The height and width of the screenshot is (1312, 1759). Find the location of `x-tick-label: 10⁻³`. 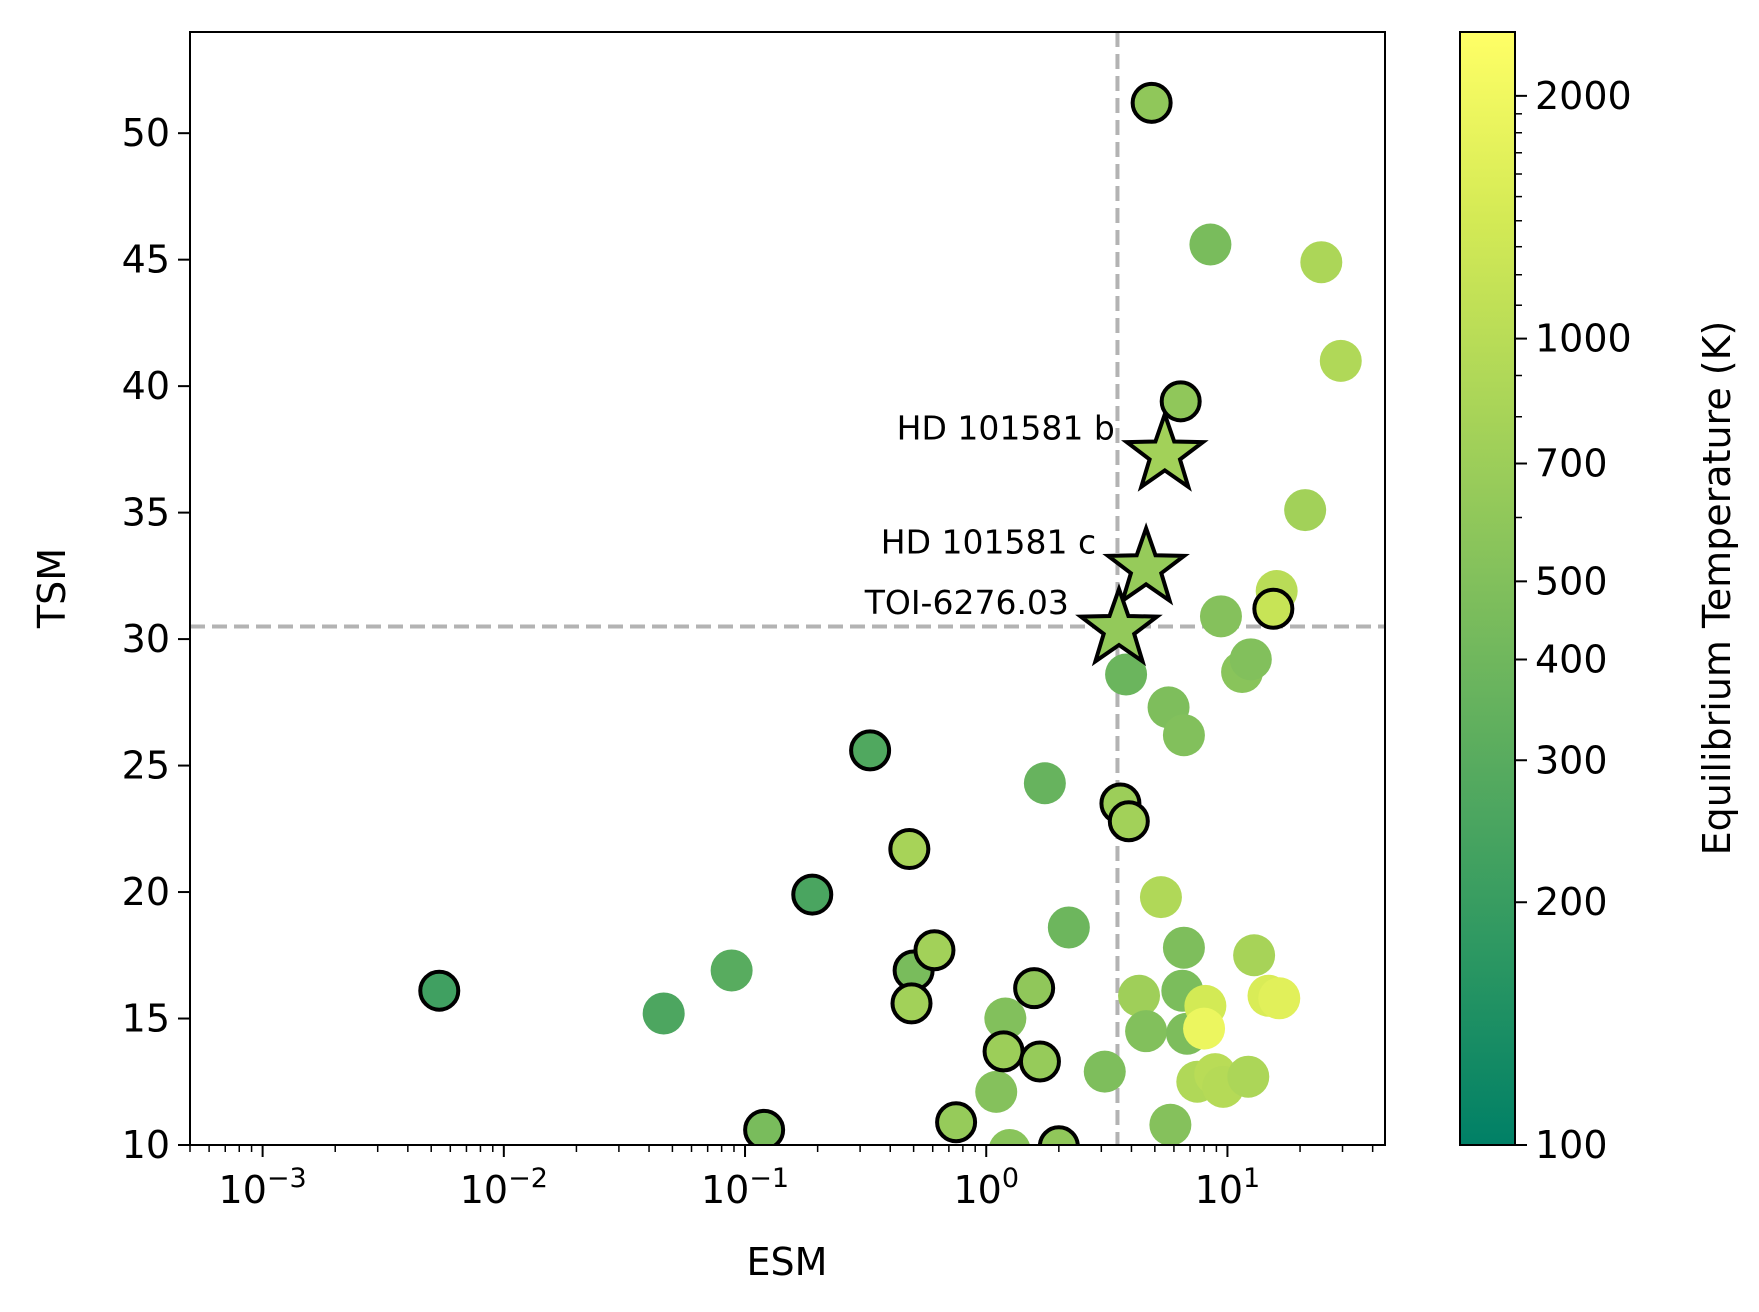

x-tick-label: 10⁻³ is located at coordinates (263, 1187).